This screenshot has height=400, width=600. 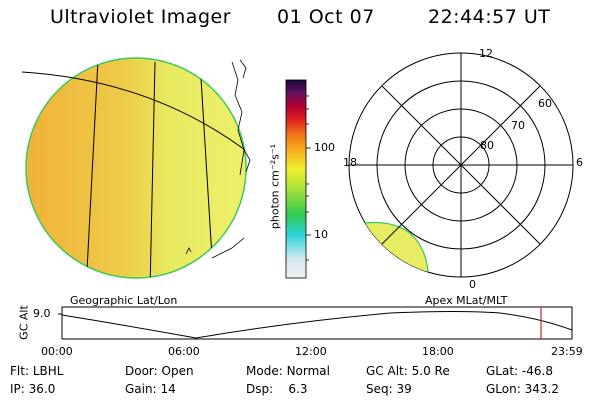 What do you see at coordinates (579, 162) in the screenshot?
I see `mlt-label-6: 6` at bounding box center [579, 162].